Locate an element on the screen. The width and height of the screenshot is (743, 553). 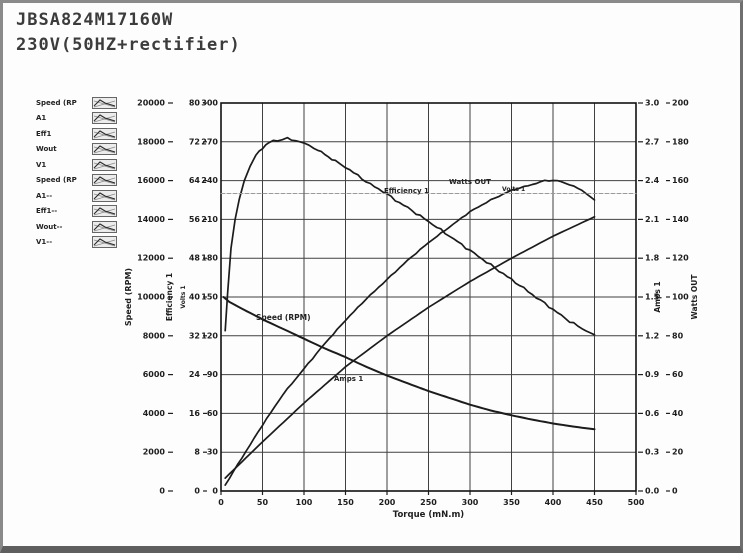
curve-annotation: Volts 1 is located at coordinates (513, 189).